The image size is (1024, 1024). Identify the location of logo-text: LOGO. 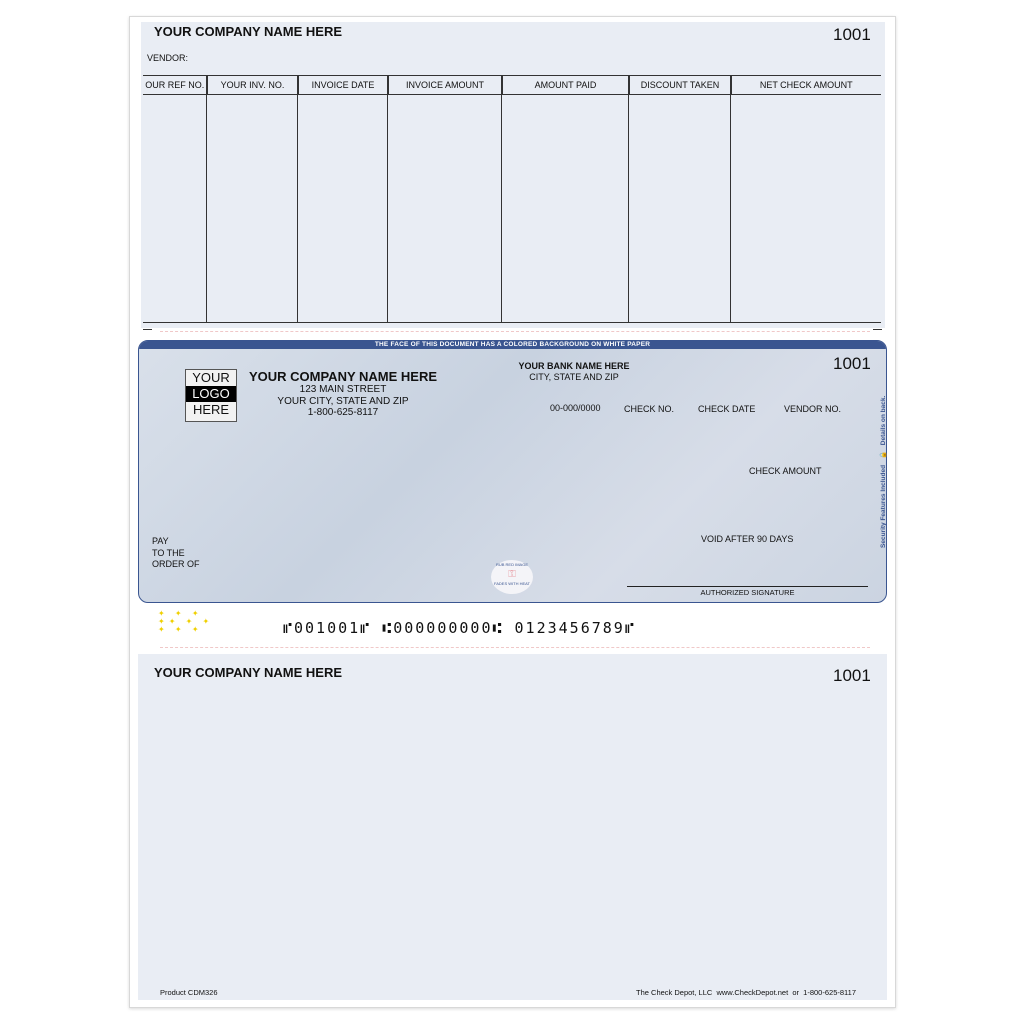
(211, 394).